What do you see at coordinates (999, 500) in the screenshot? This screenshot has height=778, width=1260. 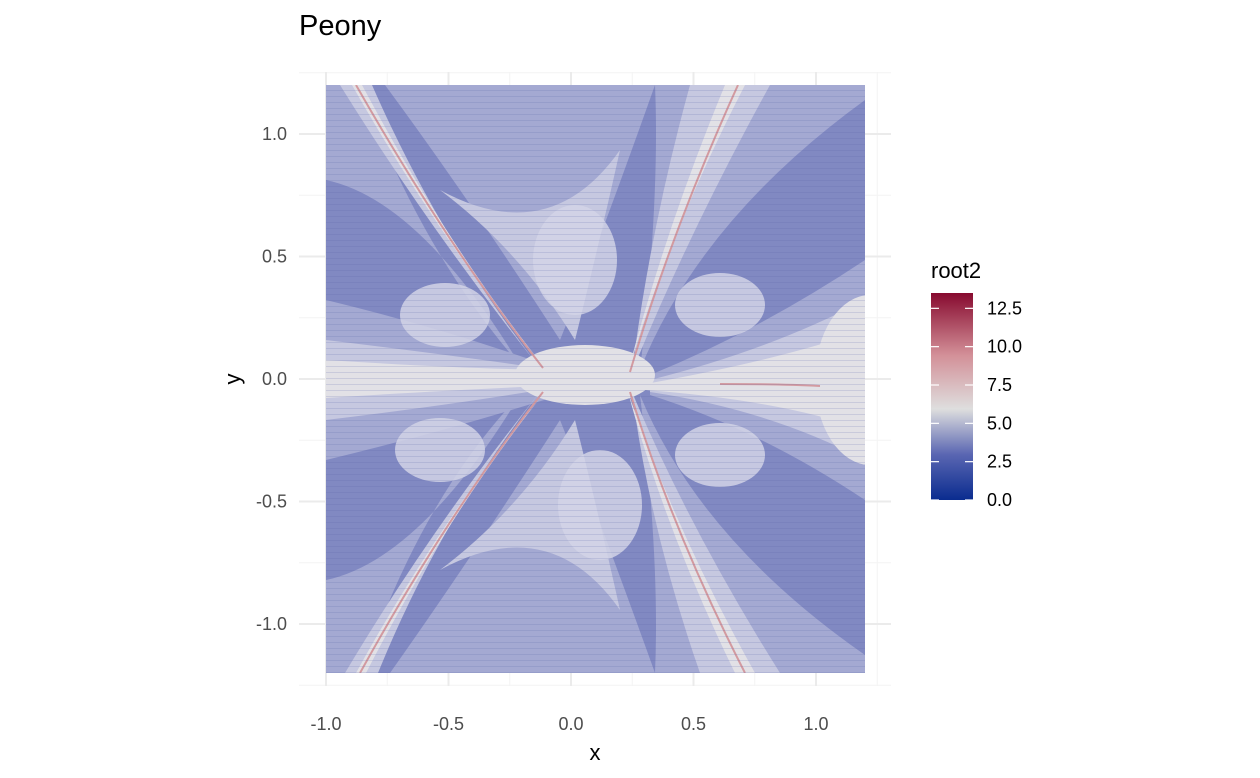 I see `legend-tick-label: 0.0` at bounding box center [999, 500].